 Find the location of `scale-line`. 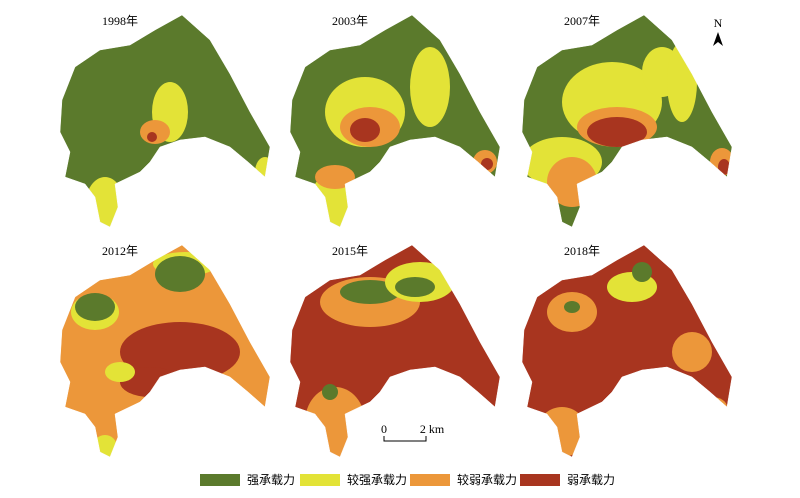

scale-line is located at coordinates (405, 439).